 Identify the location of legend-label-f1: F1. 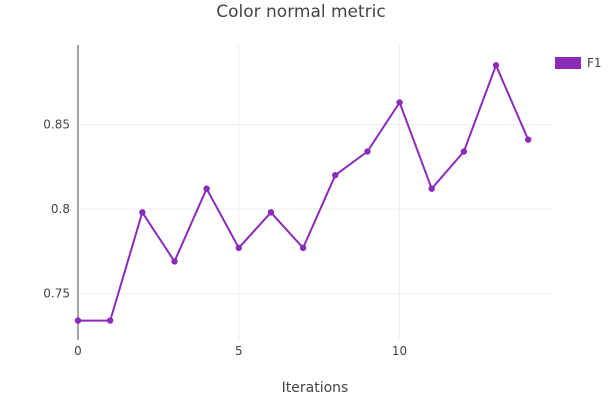
(594, 63).